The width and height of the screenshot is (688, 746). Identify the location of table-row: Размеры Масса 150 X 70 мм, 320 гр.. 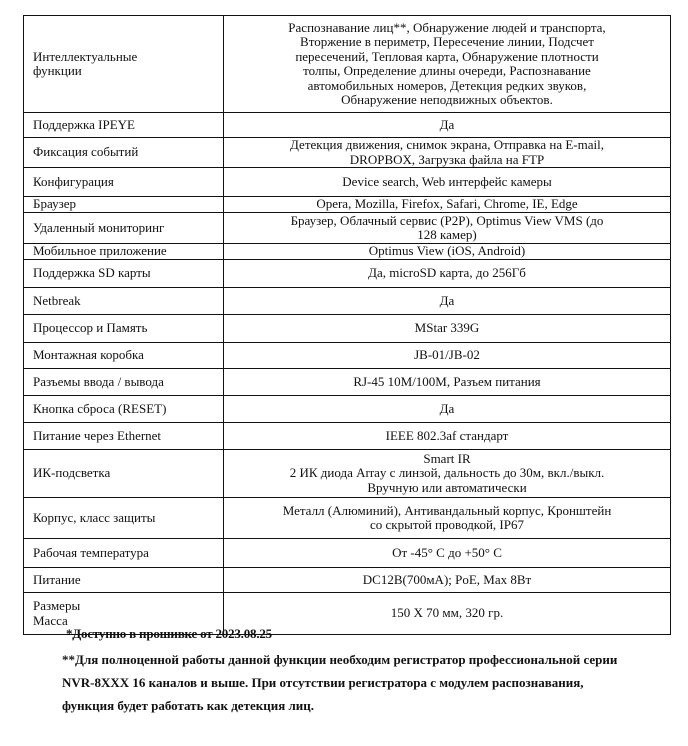
(347, 613).